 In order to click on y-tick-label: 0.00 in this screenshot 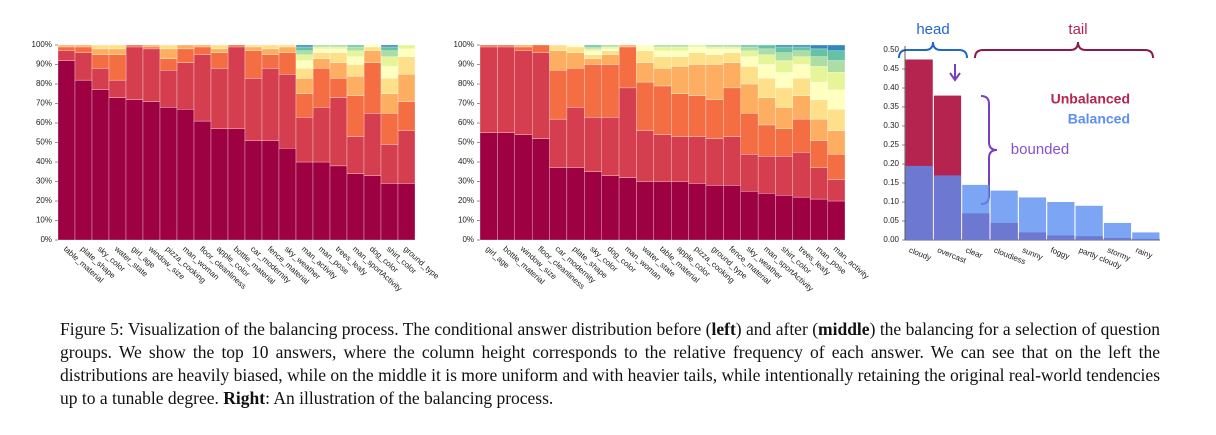, I will do `click(891, 239)`.